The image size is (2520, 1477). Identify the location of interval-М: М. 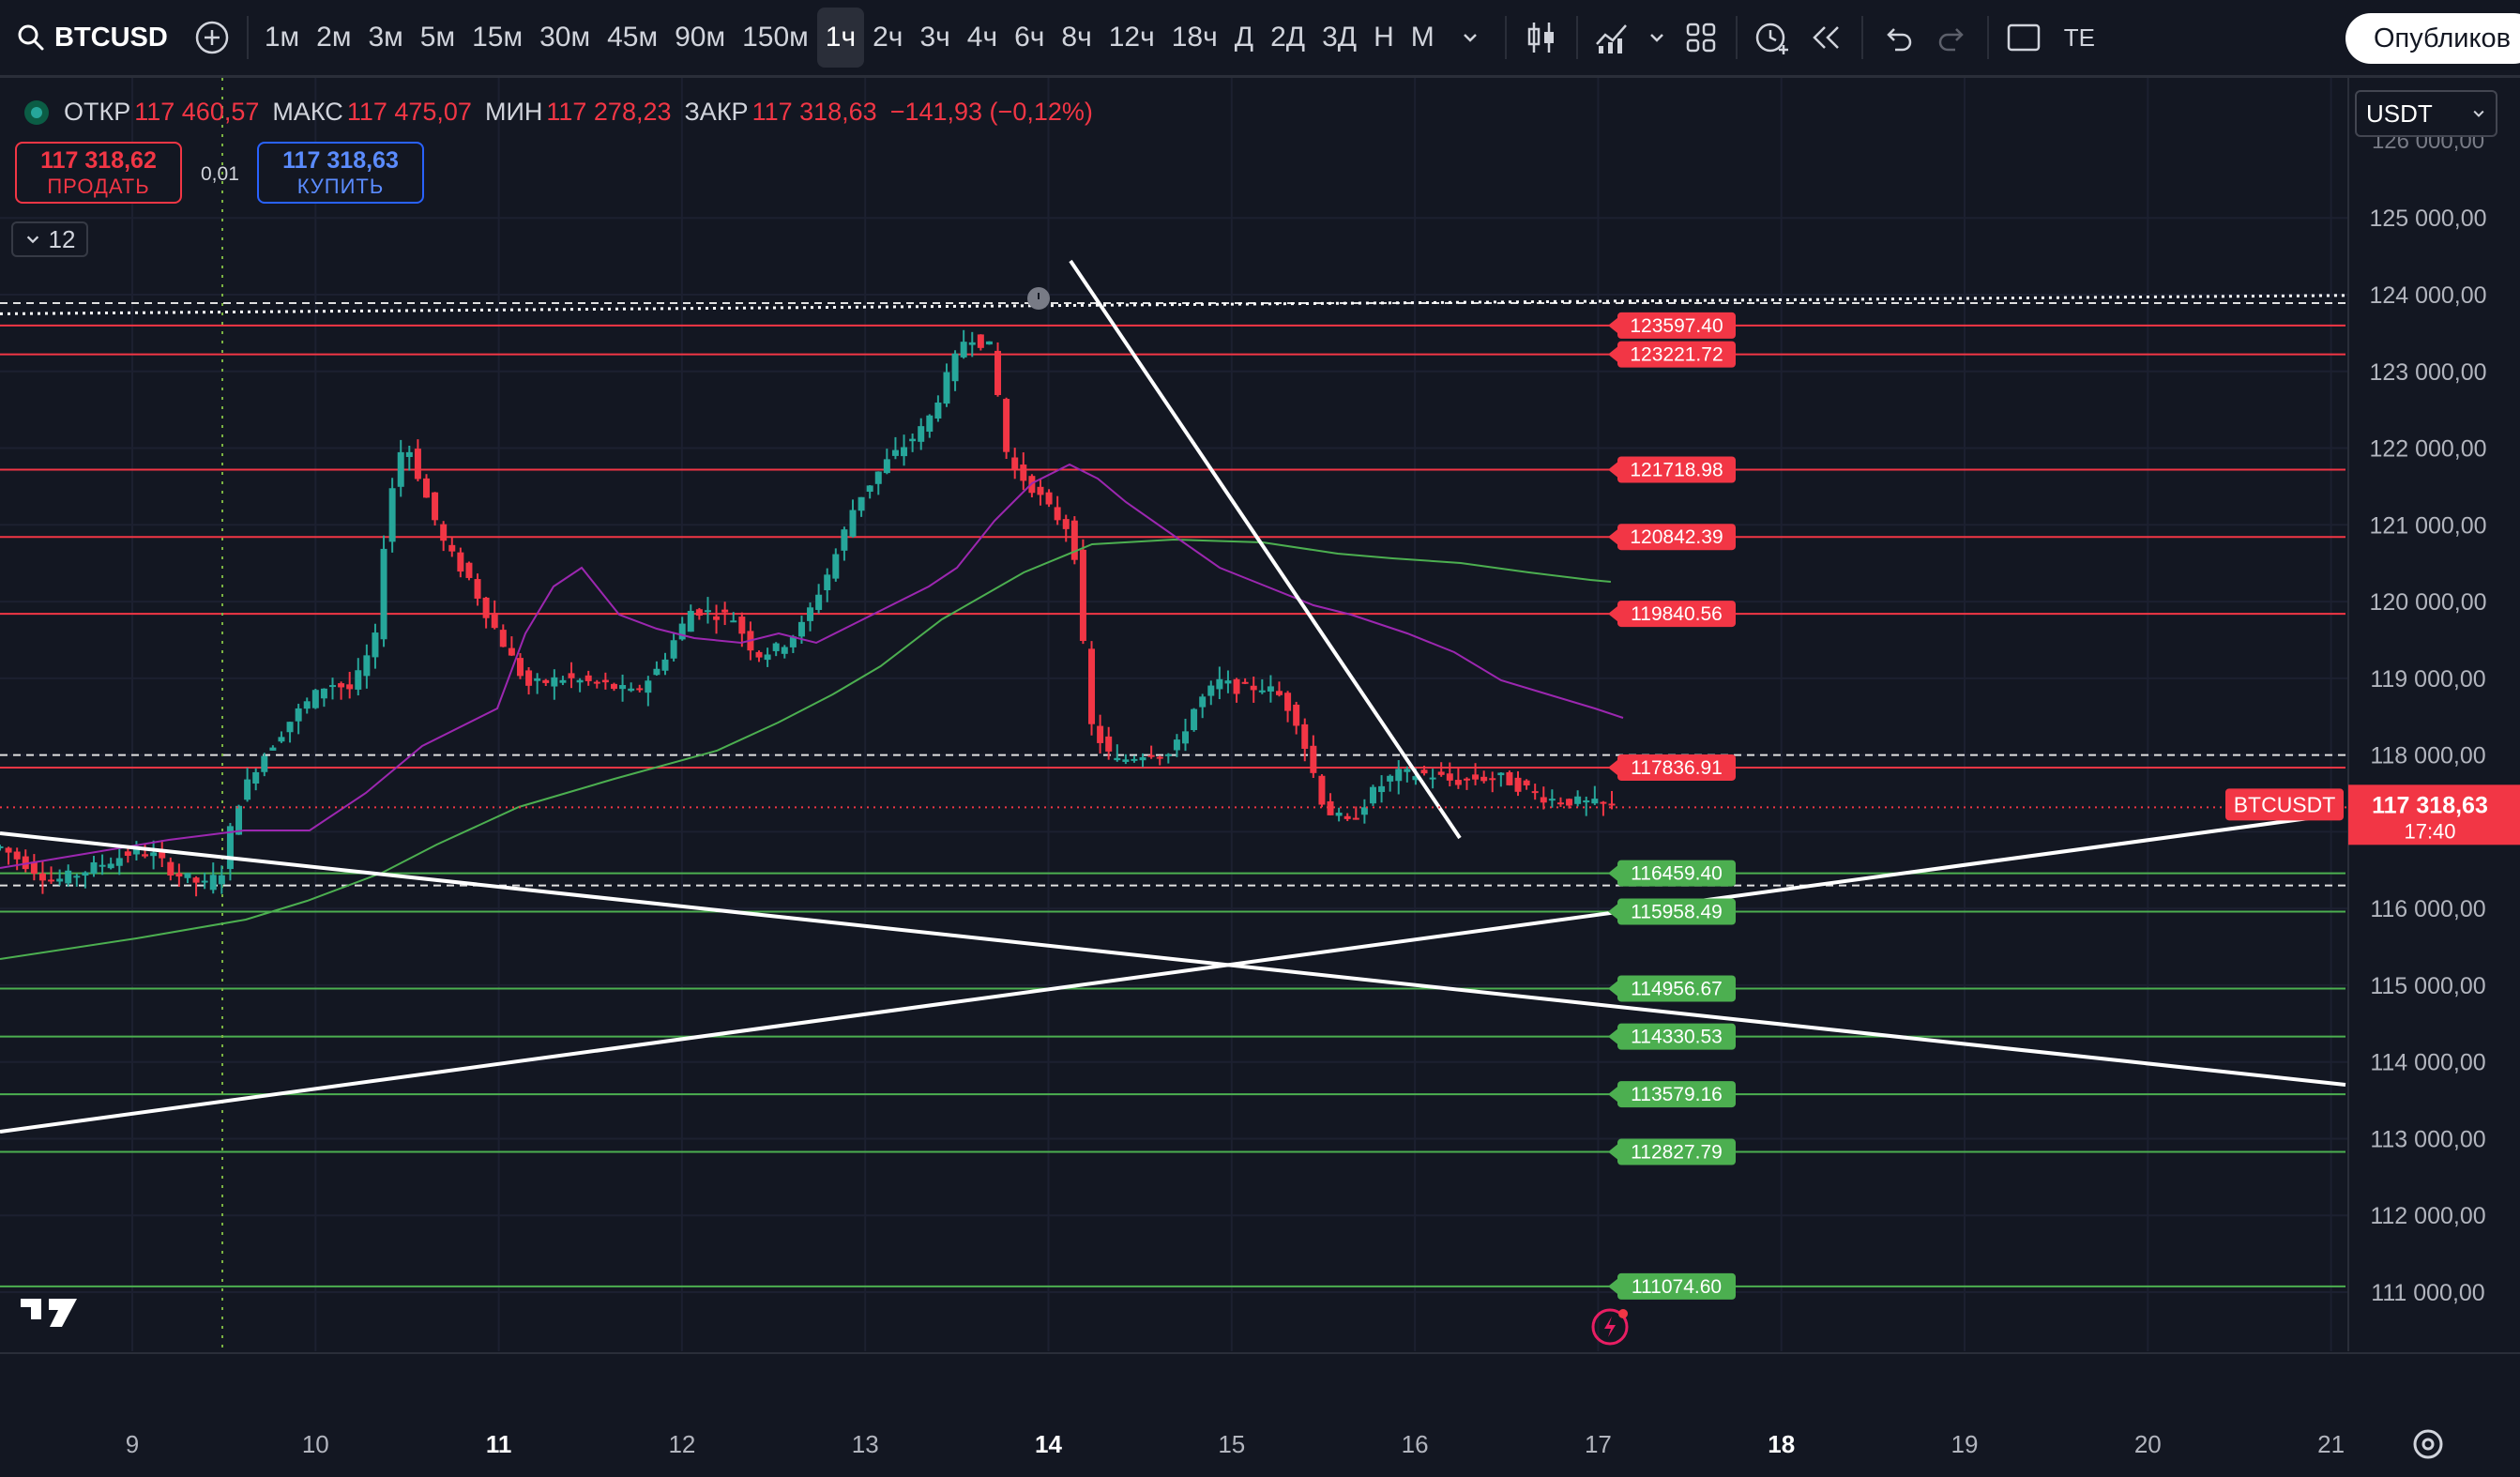
(1422, 37).